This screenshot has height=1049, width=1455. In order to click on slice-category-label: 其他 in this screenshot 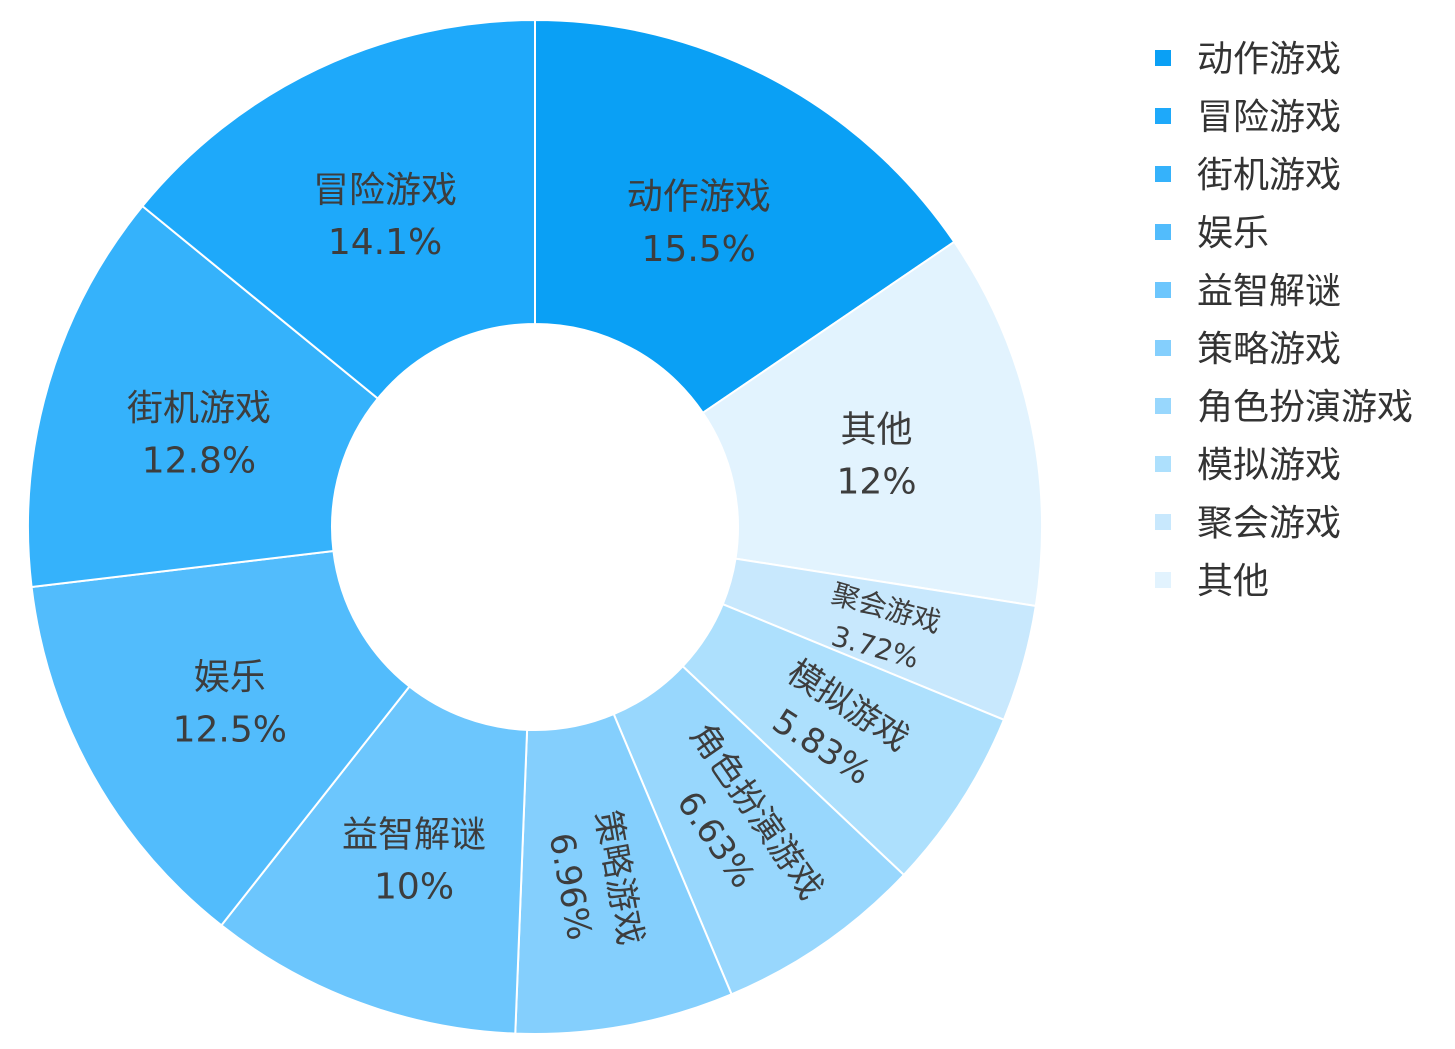, I will do `click(877, 429)`.